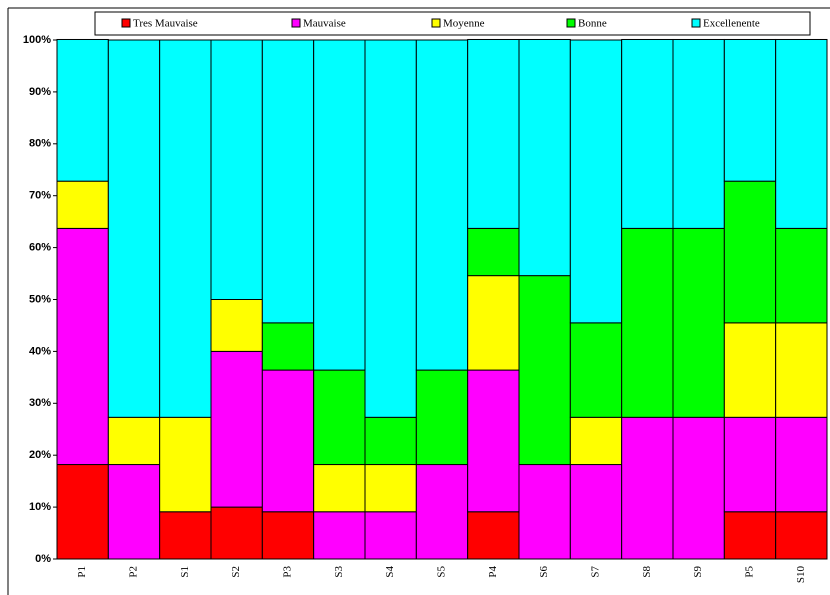  What do you see at coordinates (40, 248) in the screenshot?
I see `y-tick-label: 60%` at bounding box center [40, 248].